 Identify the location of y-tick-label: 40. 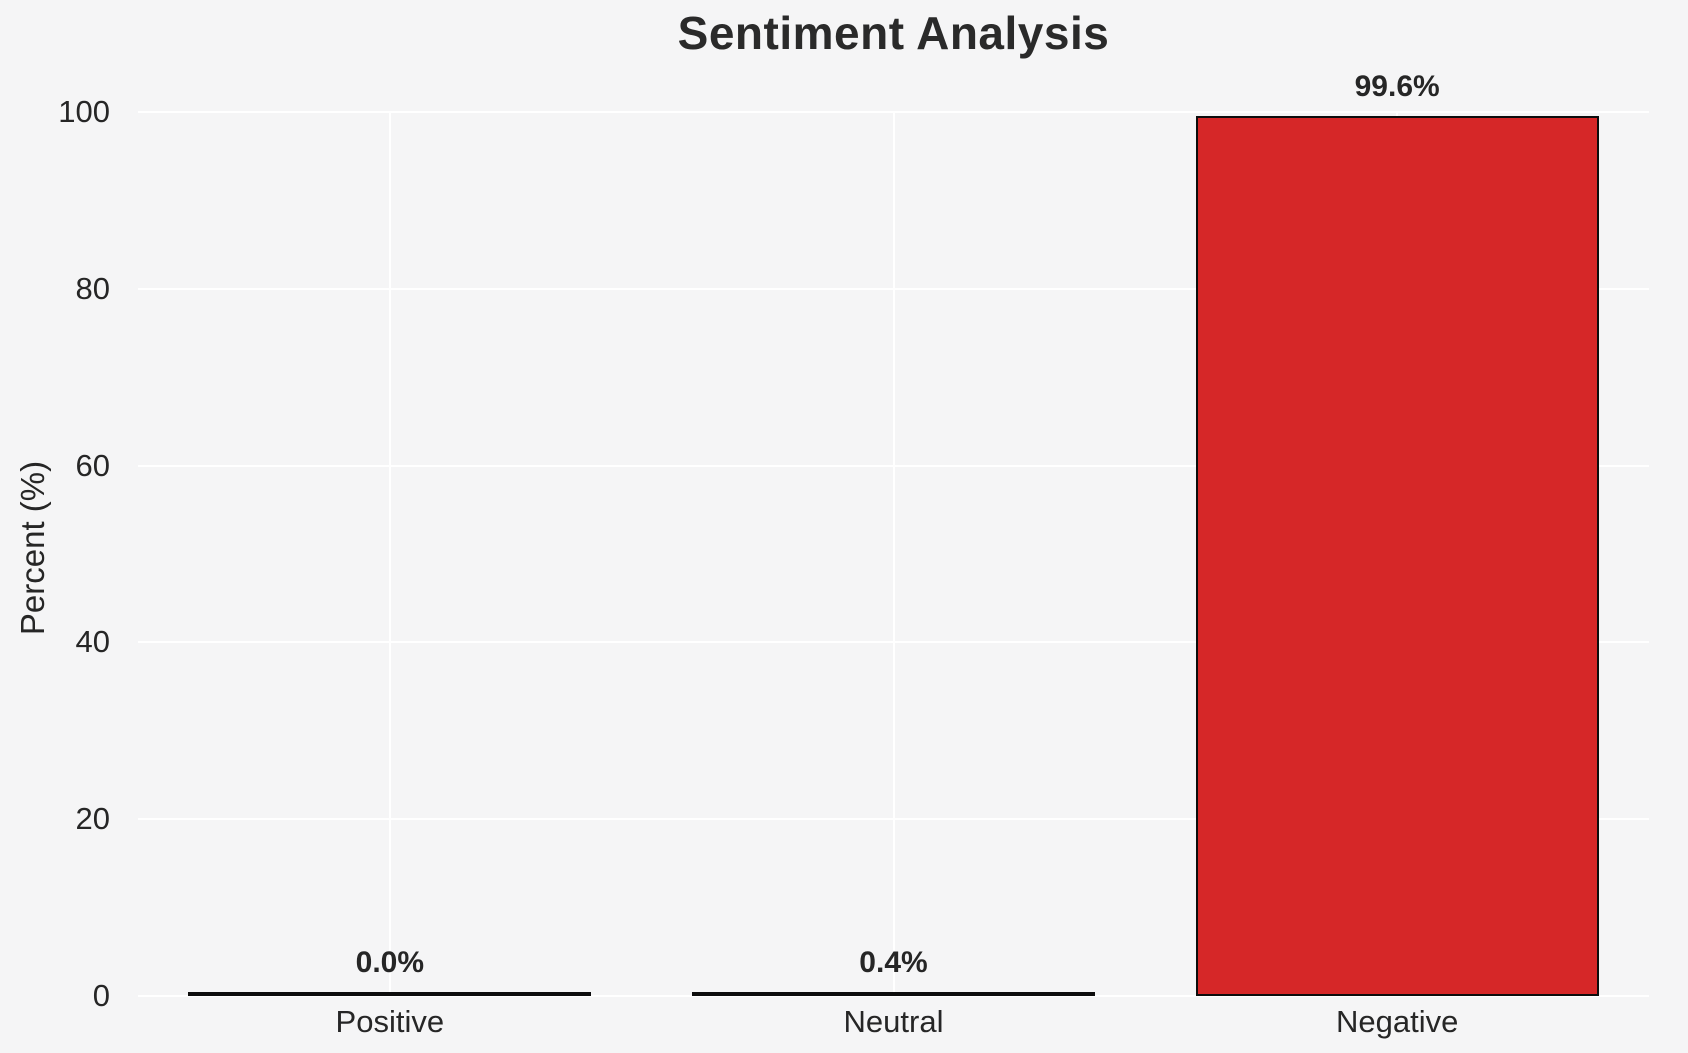
(92, 642).